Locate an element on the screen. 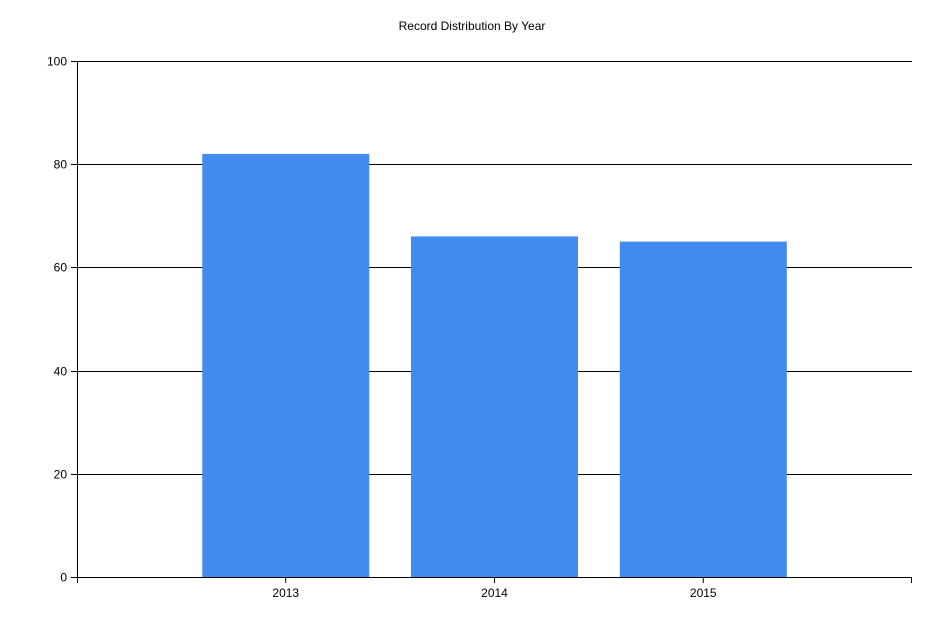 Image resolution: width=945 pixels, height=630 pixels. y-tick-label: 20 is located at coordinates (61, 475).